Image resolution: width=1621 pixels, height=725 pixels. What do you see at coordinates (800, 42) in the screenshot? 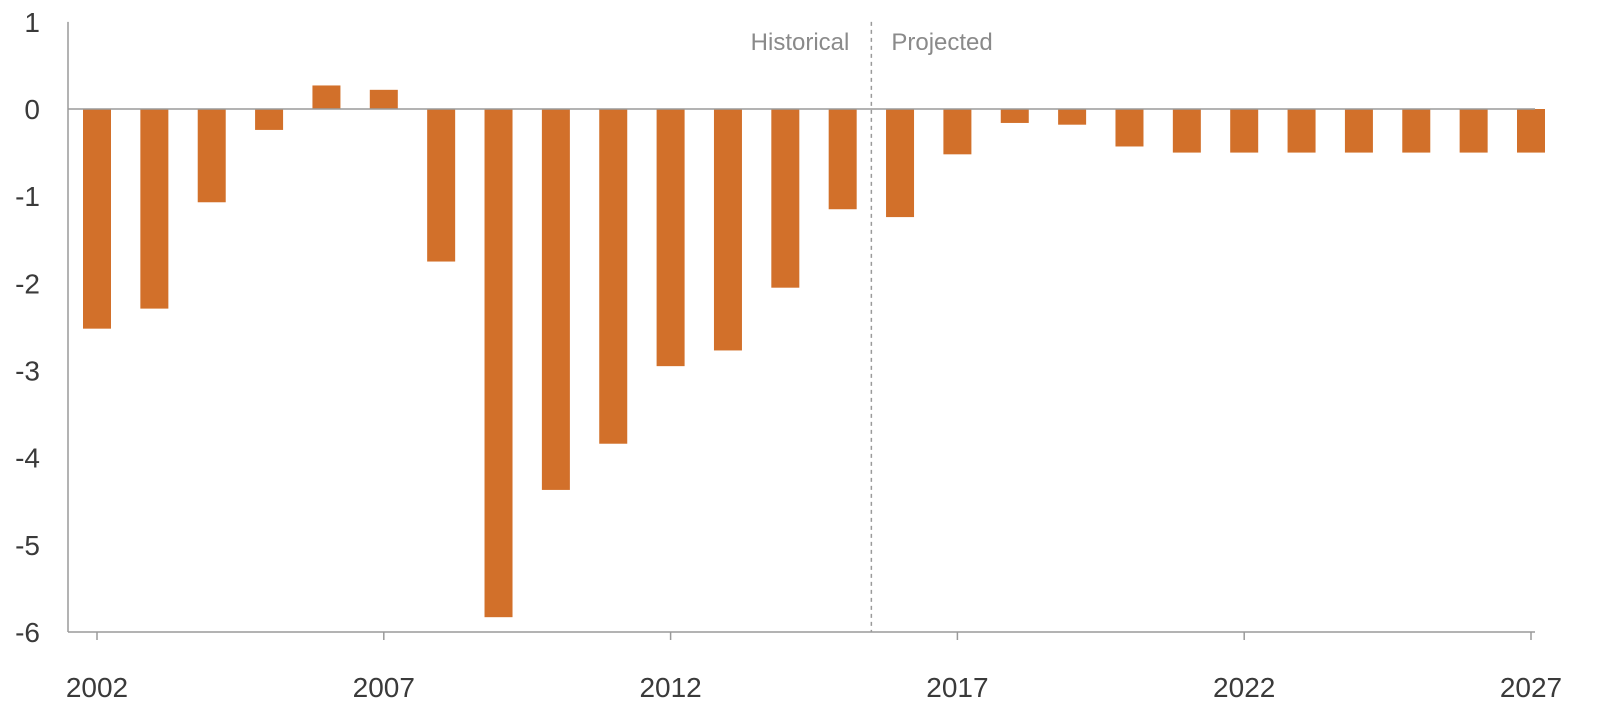
I see `historical-label: Historical` at bounding box center [800, 42].